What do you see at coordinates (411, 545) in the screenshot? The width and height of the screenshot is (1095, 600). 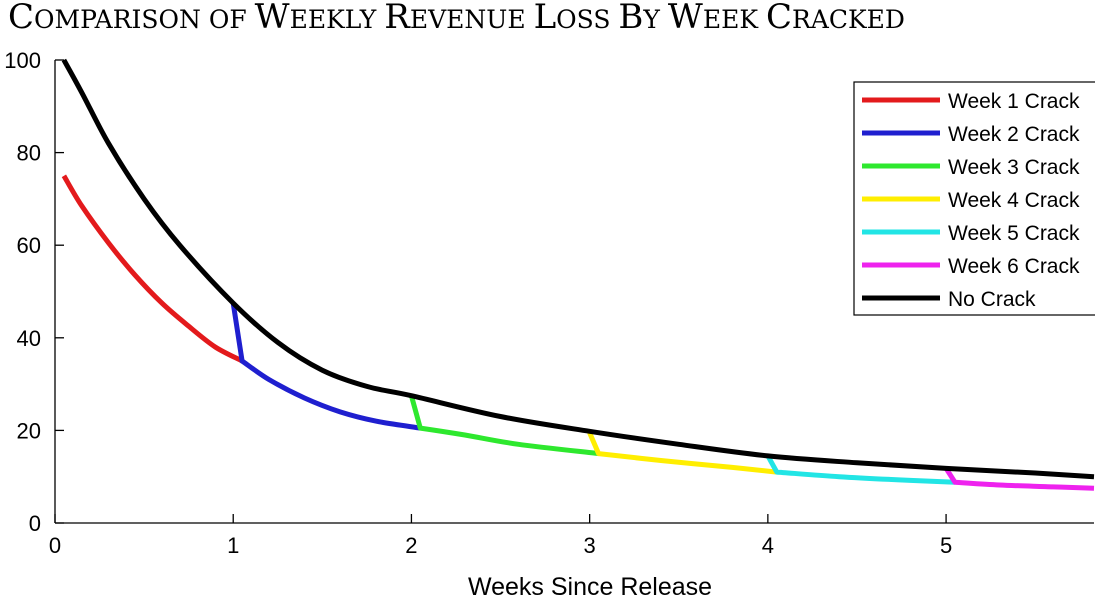 I see `x-tick-label: 2` at bounding box center [411, 545].